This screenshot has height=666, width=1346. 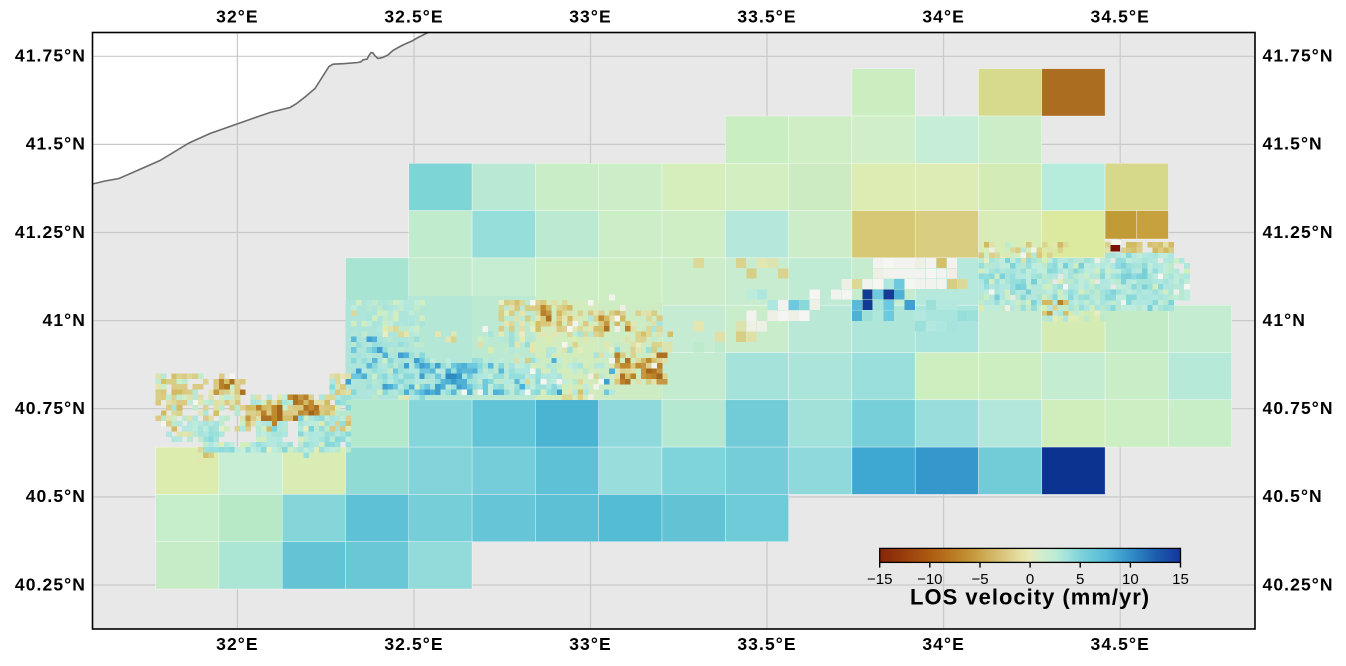 I want to click on svg-text: 10, so click(x=1130, y=579).